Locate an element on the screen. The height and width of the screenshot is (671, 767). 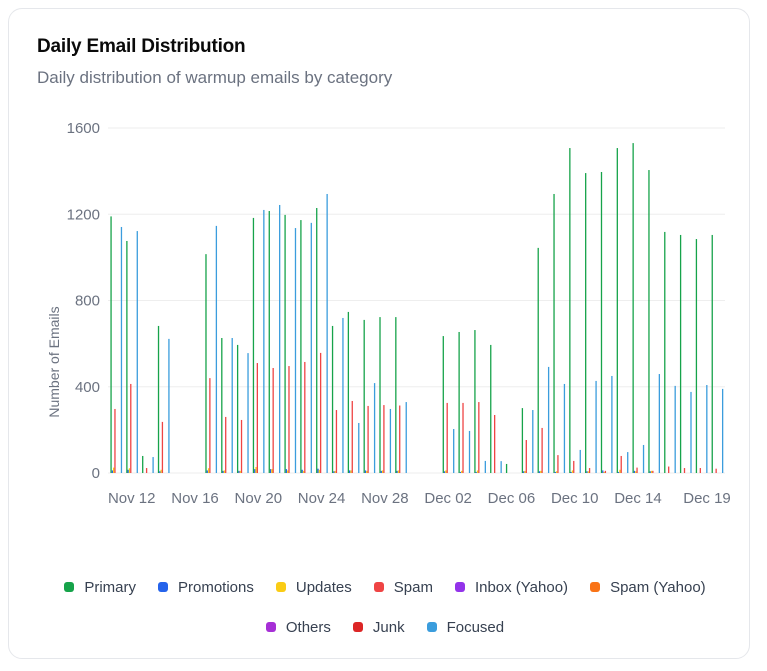
legend-item: Others is located at coordinates (298, 627).